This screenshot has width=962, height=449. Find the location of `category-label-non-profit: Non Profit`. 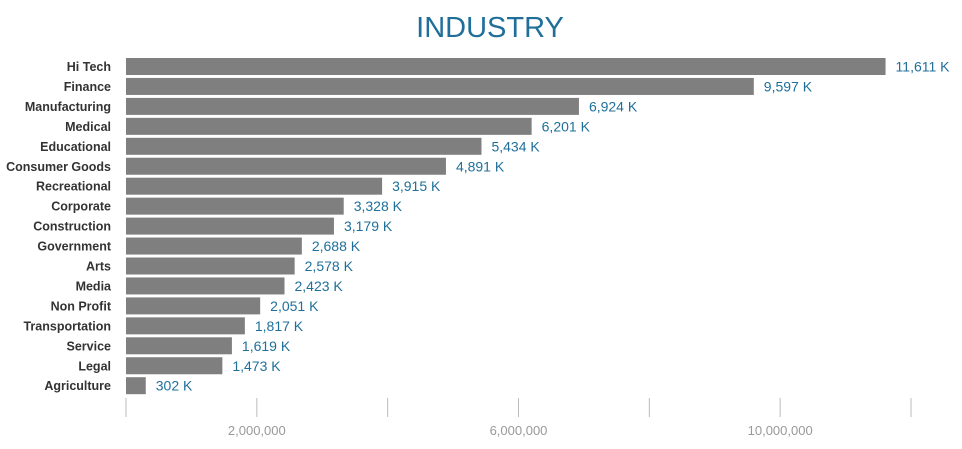

category-label-non-profit: Non Profit is located at coordinates (81, 306).